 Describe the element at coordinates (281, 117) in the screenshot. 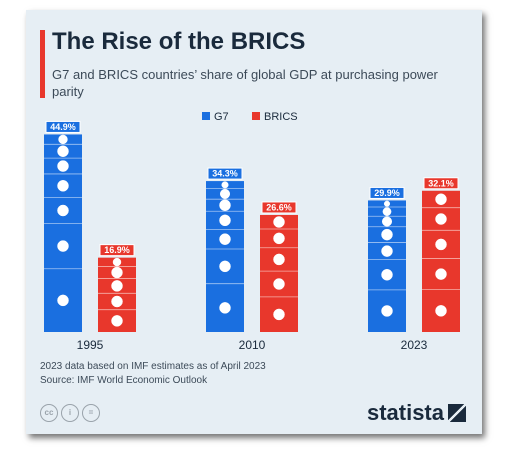

I see `legend-label-brics: BRICS` at that location.